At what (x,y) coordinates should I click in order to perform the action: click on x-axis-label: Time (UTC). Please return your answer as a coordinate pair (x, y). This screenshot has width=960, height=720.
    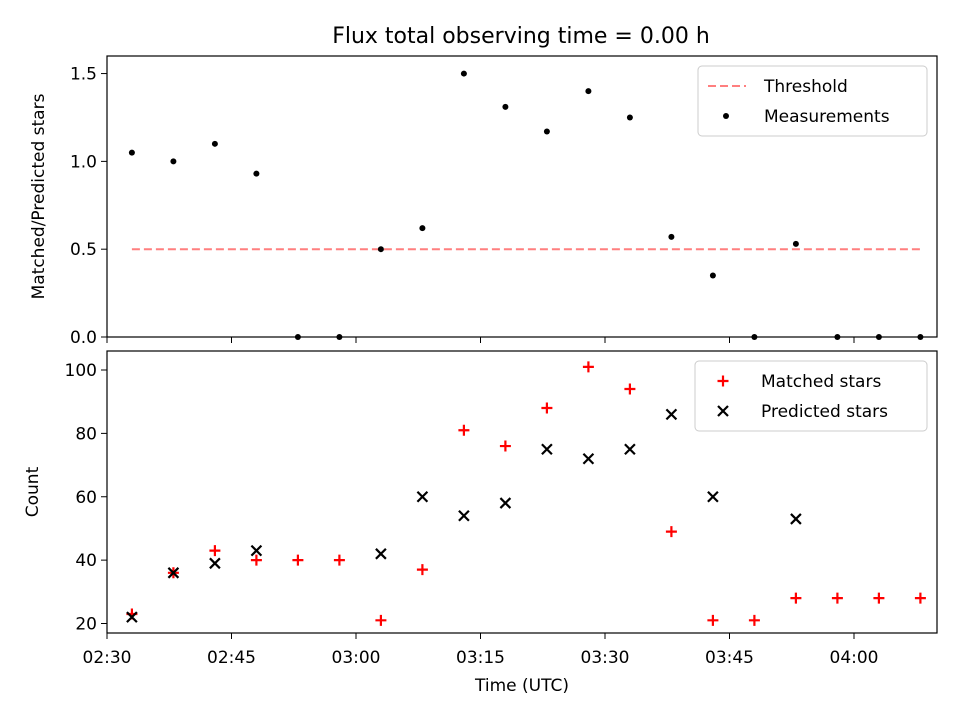
    Looking at the image, I should click on (521, 686).